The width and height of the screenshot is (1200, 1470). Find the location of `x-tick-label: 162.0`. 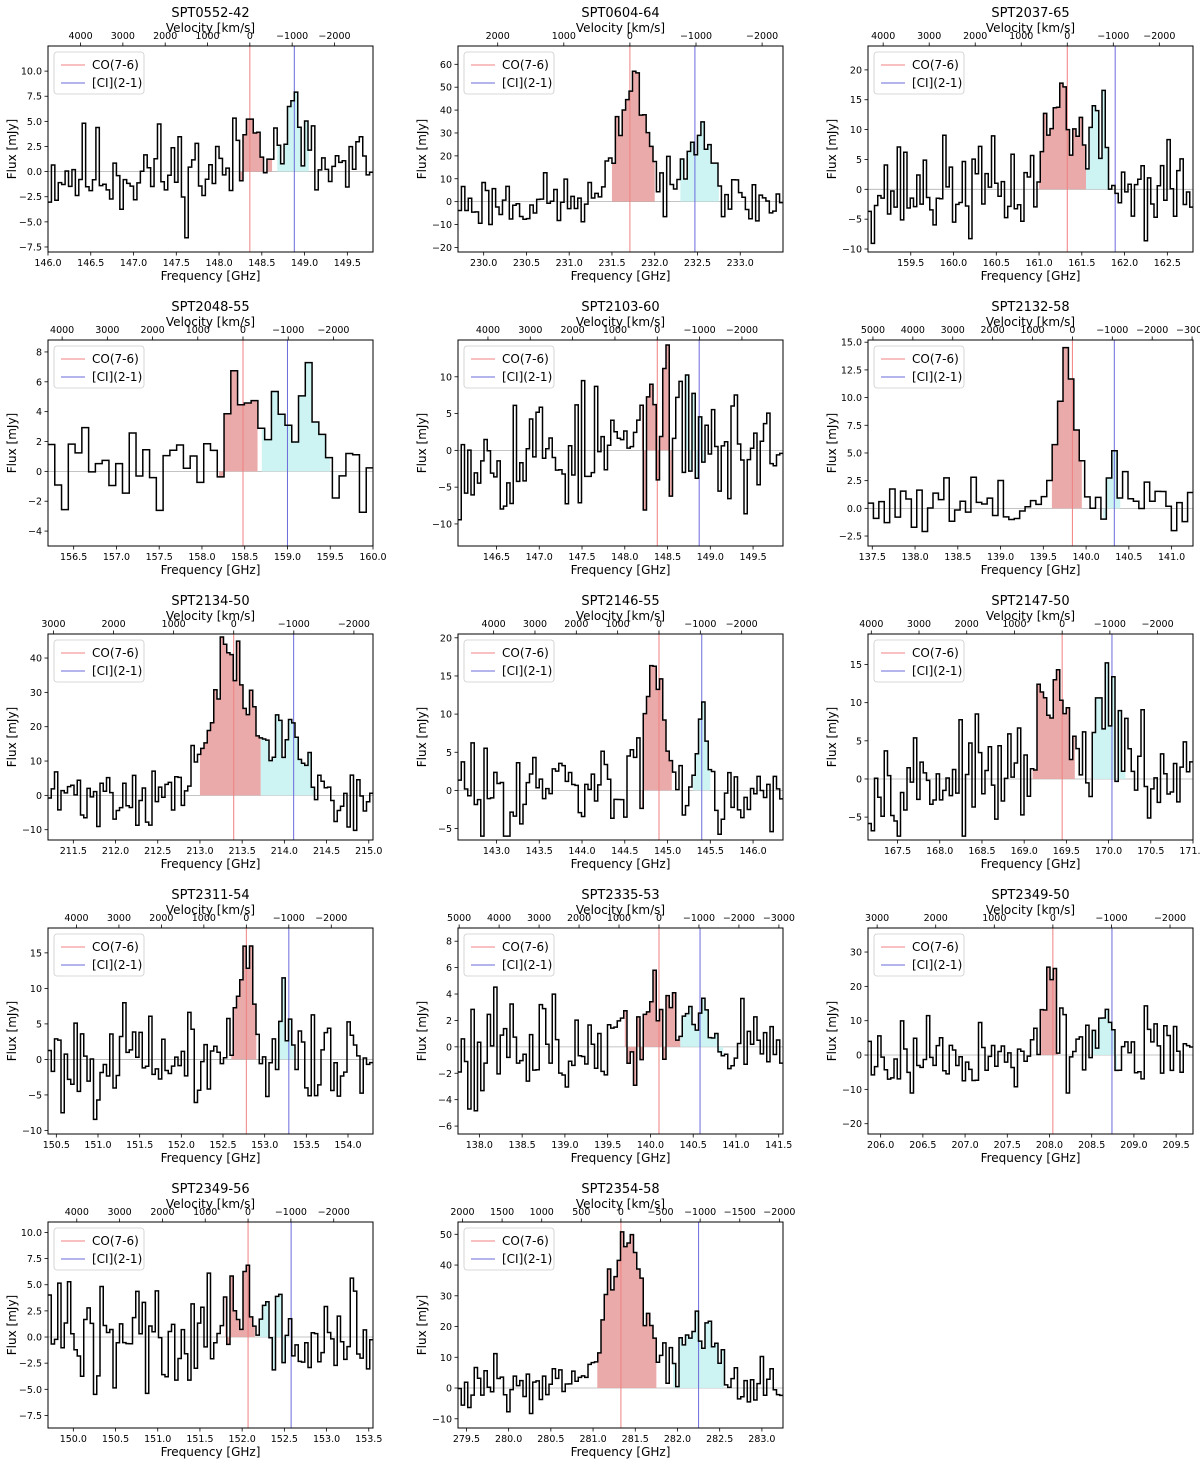

x-tick-label: 162.0 is located at coordinates (1124, 263).